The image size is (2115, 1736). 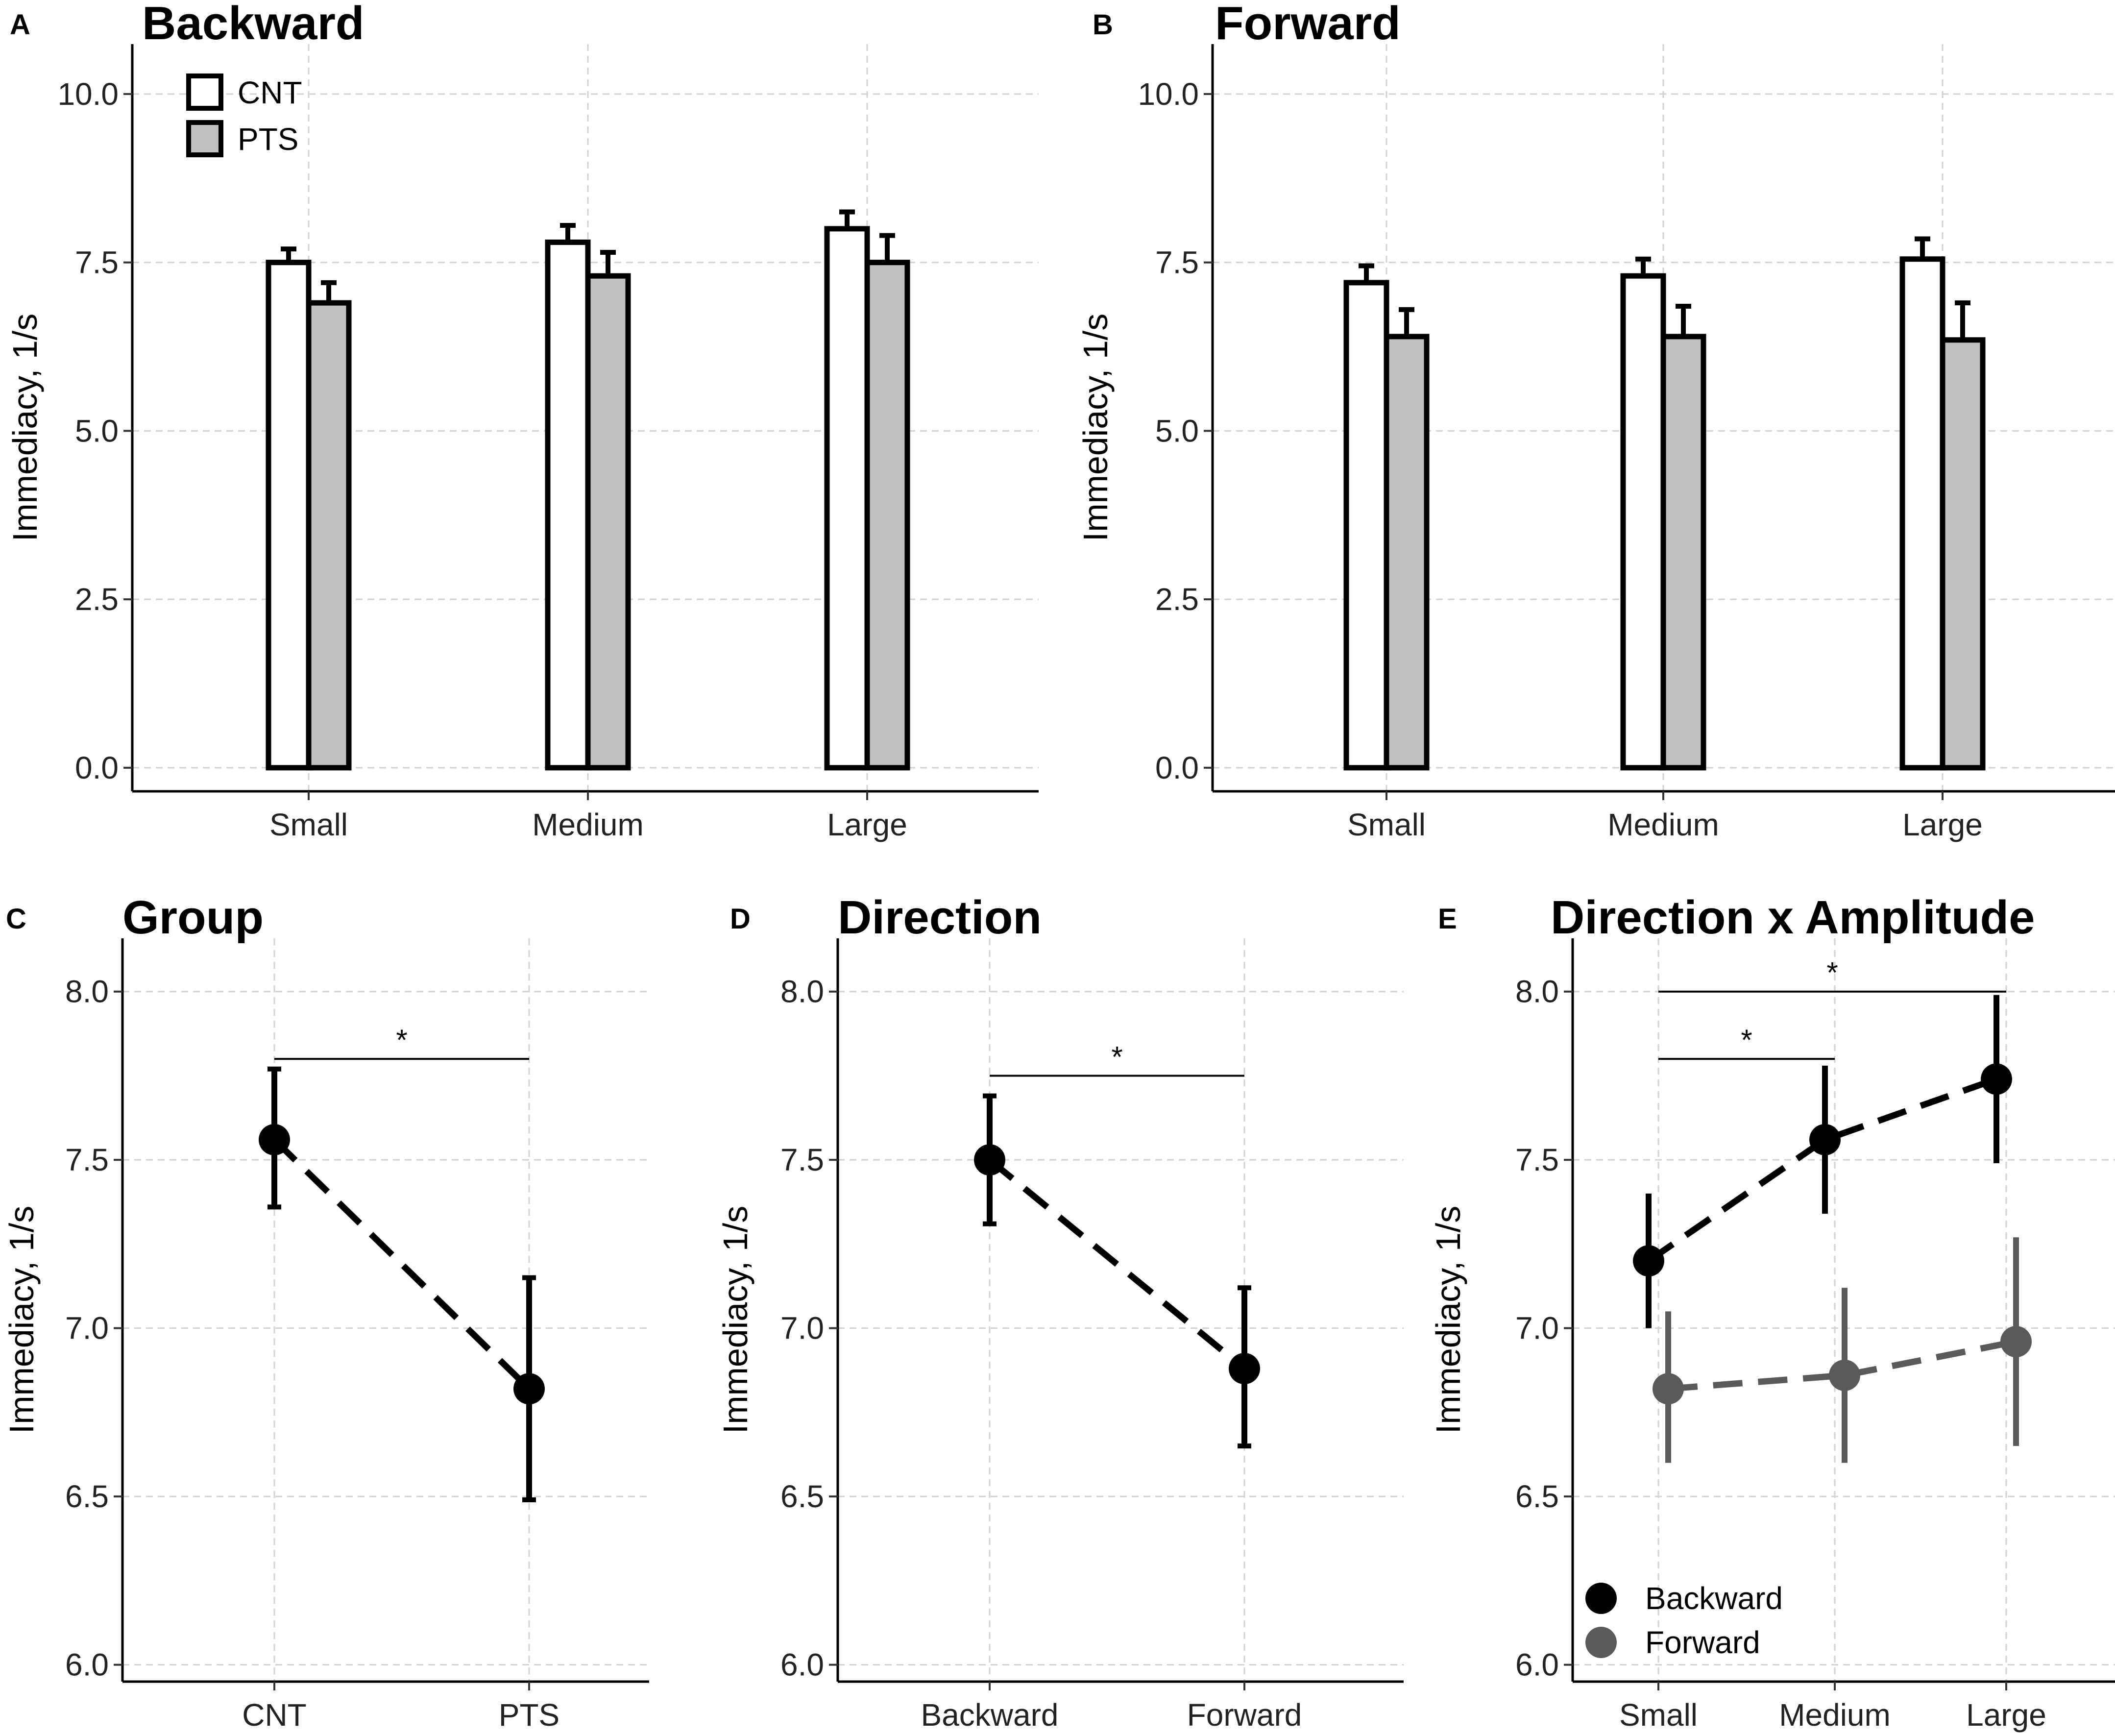 What do you see at coordinates (253, 25) in the screenshot?
I see `panel-title: Backward` at bounding box center [253, 25].